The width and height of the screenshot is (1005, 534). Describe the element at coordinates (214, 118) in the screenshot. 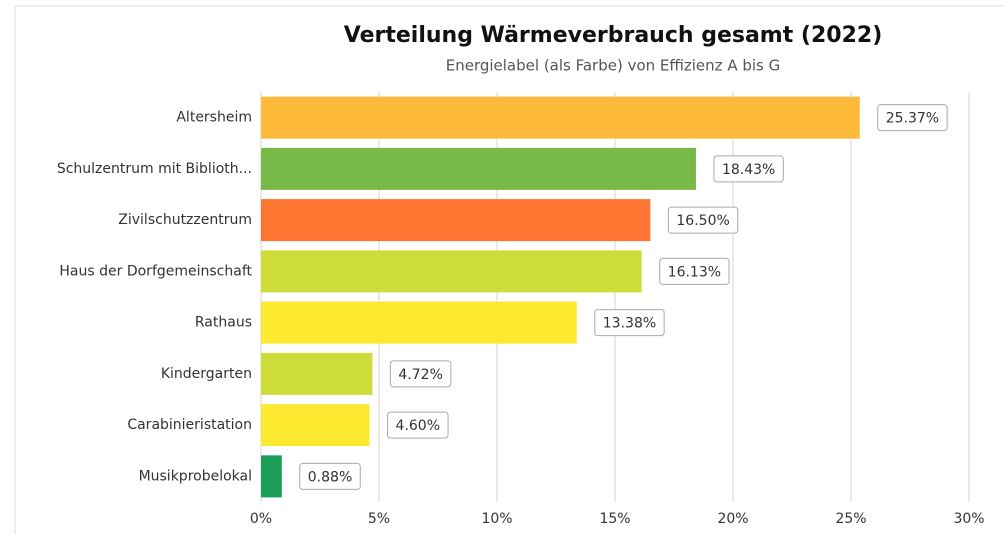

I see `y-tick-label: Altersheim` at that location.